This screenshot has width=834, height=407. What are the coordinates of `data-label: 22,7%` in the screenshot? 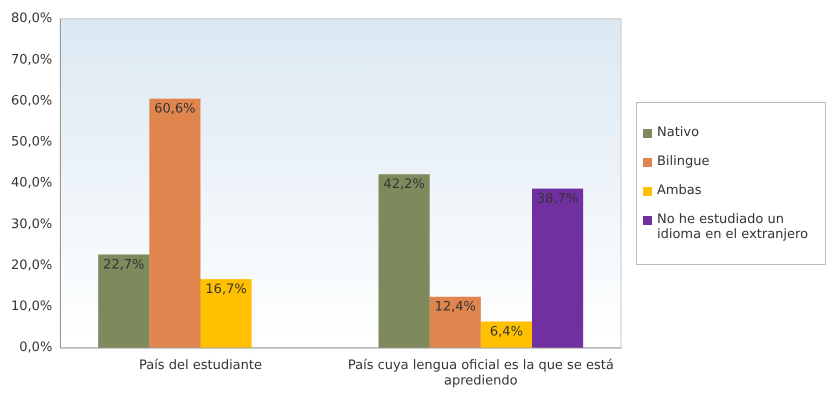 It's located at (123, 264).